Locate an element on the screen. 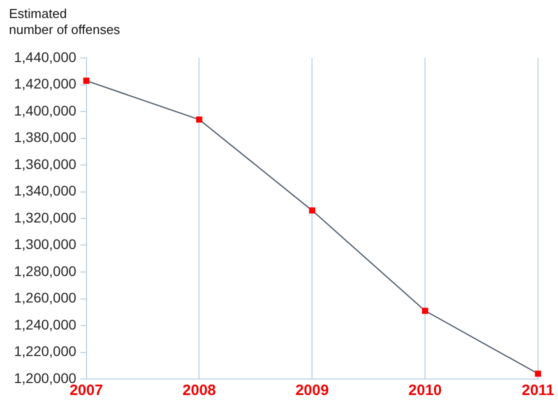  y-tick-label: 1,280,000 is located at coordinates (45, 270).